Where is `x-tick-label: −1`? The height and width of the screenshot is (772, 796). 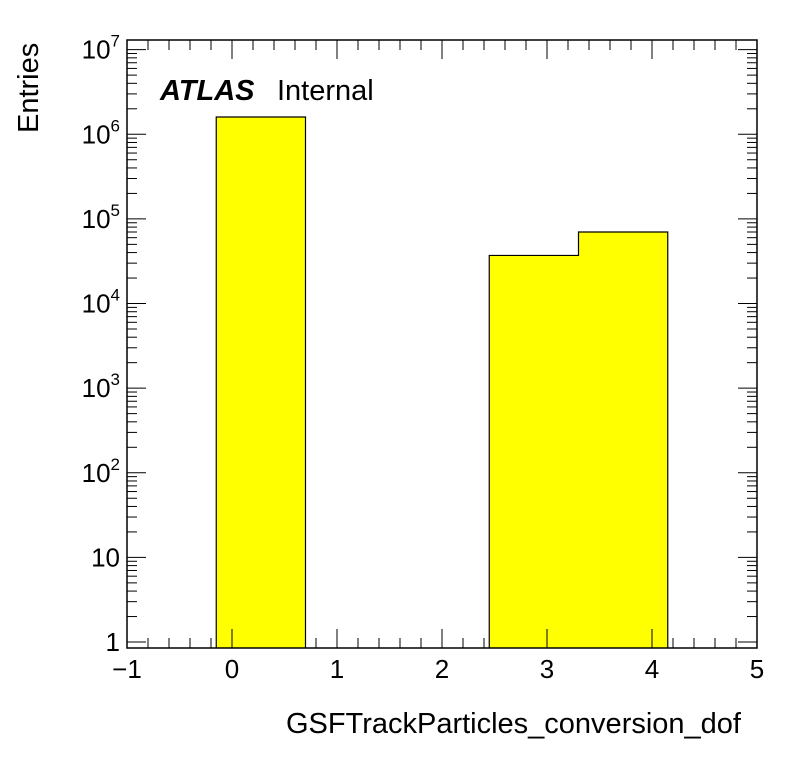 x-tick-label: −1 is located at coordinates (127, 669).